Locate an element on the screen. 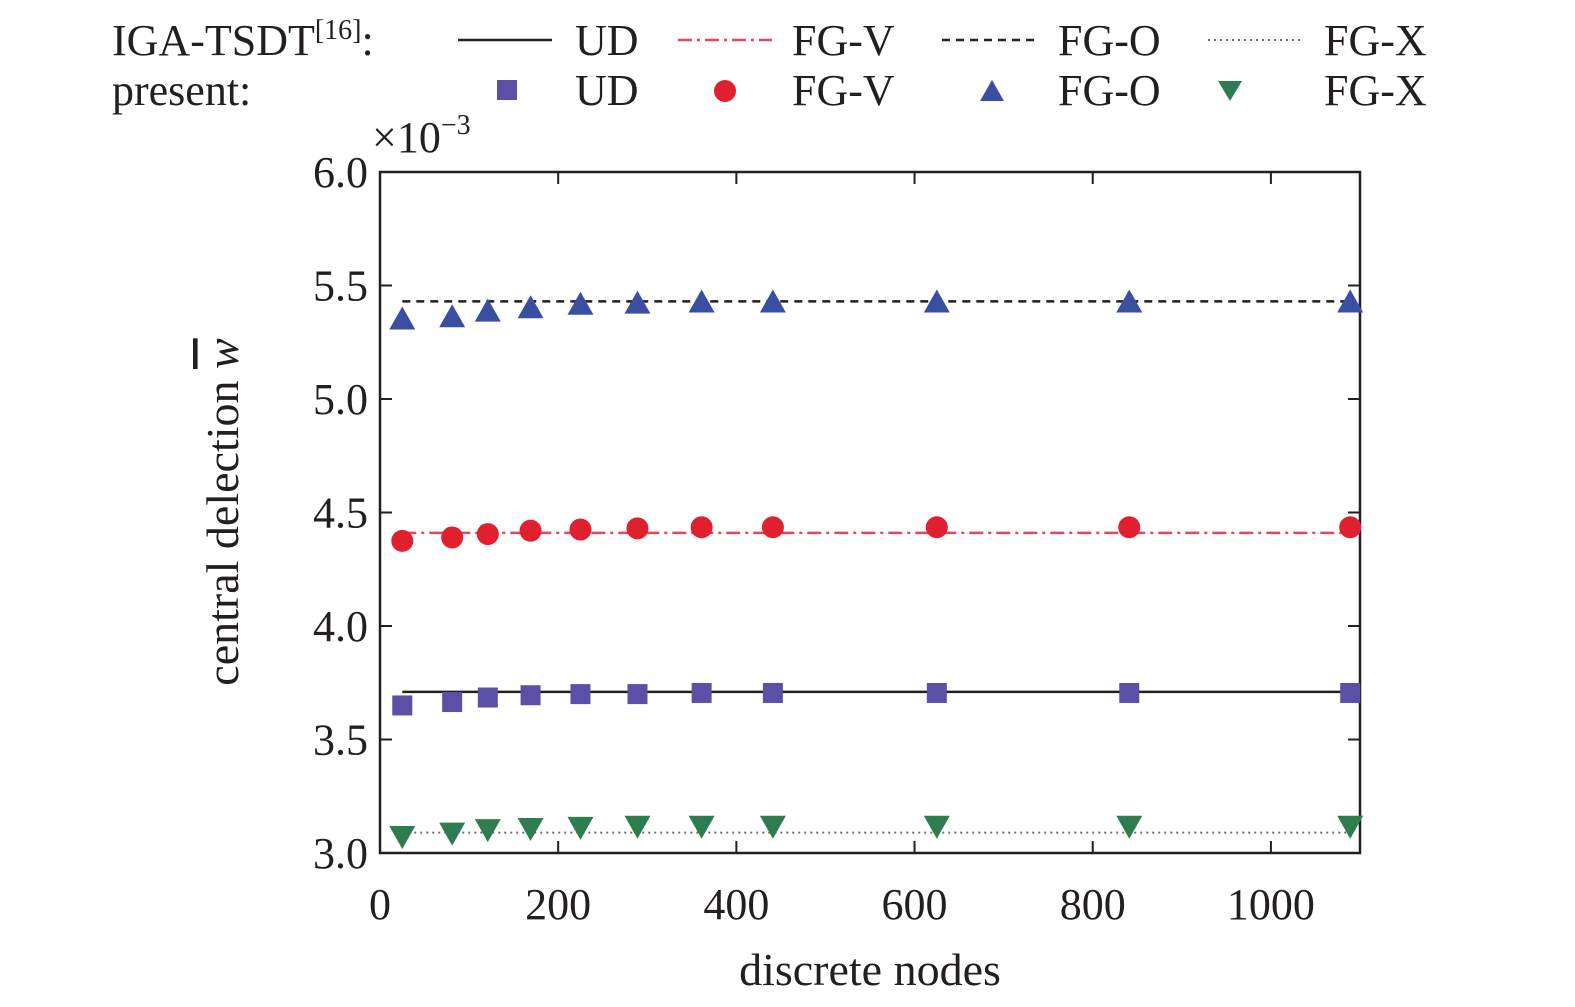  legend-row1-title: IGA-TSDT[16]: is located at coordinates (243, 40).